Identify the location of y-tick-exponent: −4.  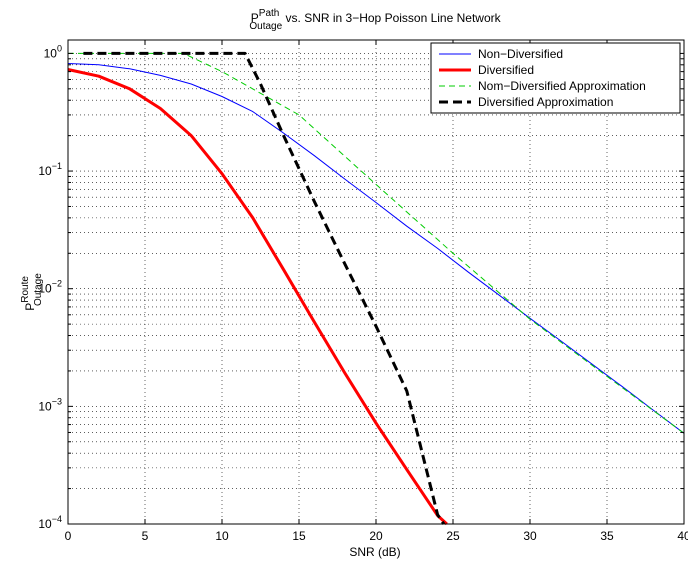
(57, 519).